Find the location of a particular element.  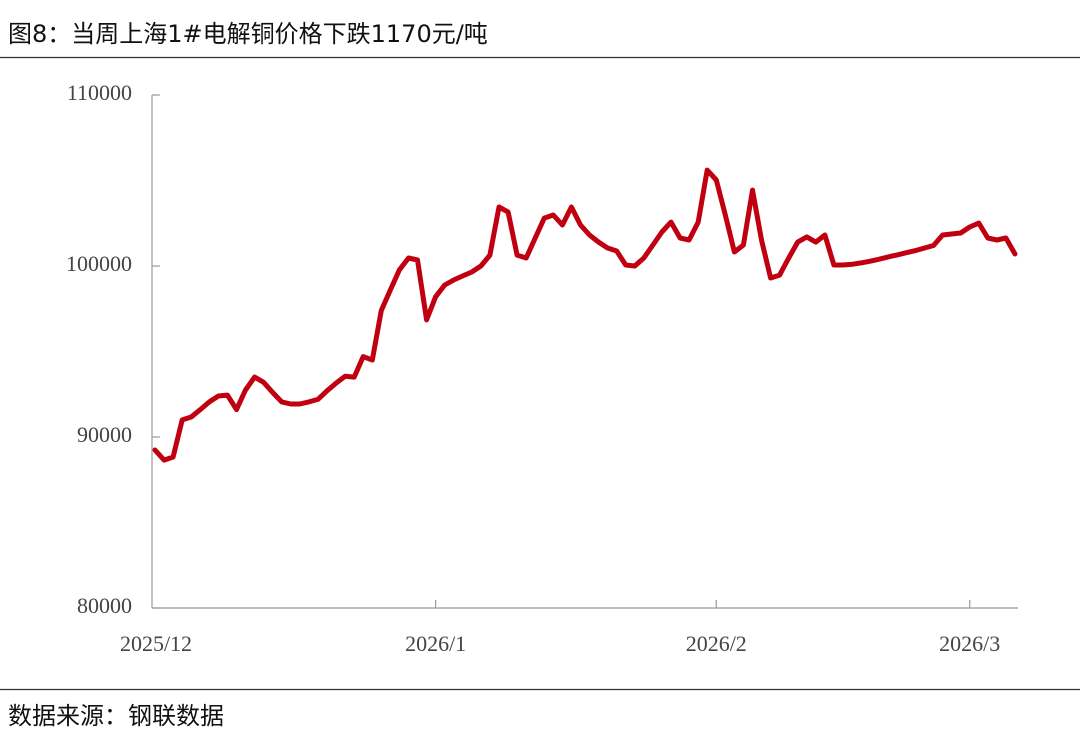

x-tick-label: 2025/12 is located at coordinates (156, 643).